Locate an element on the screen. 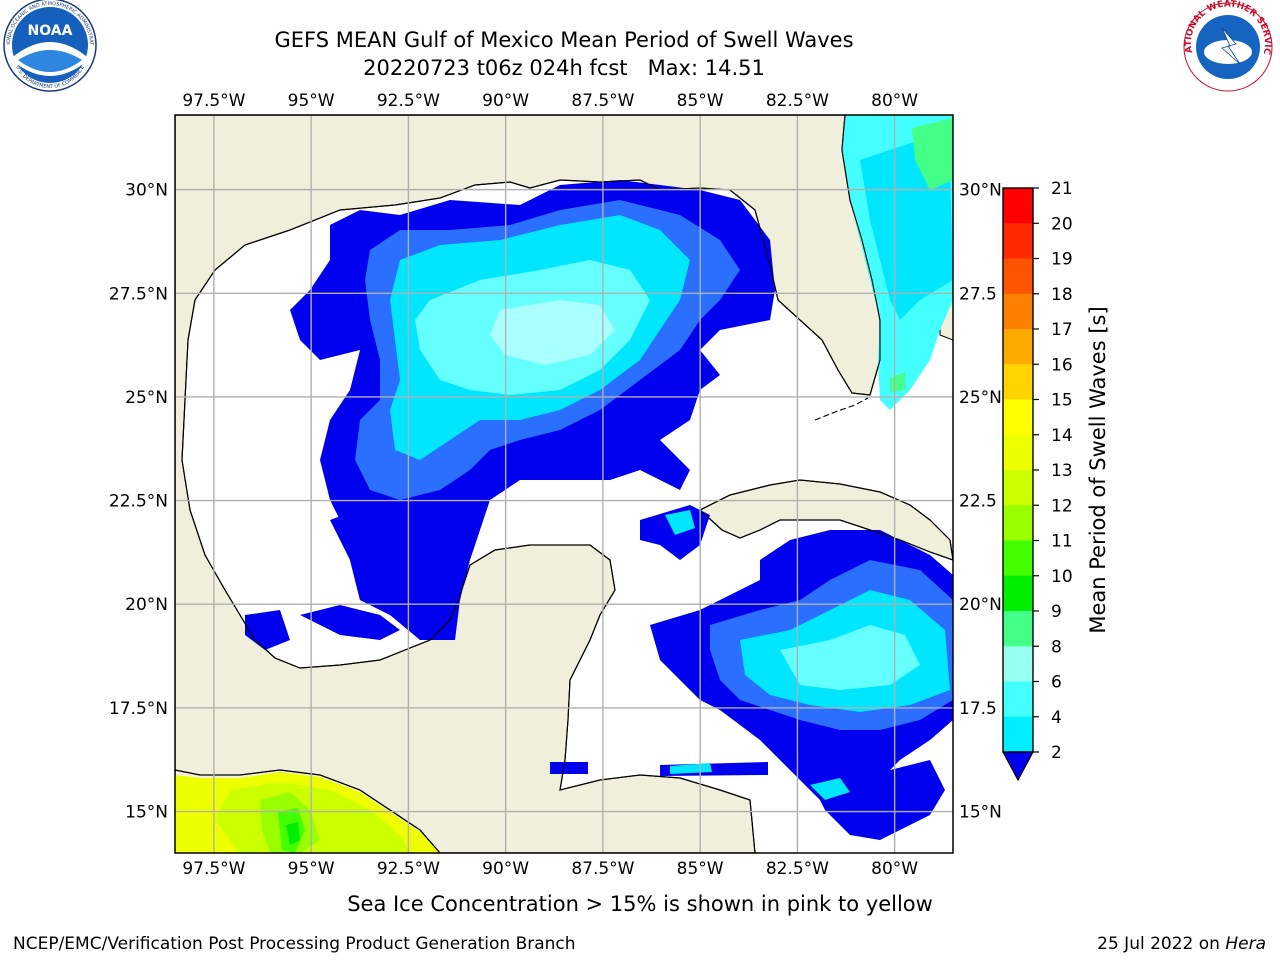 Image resolution: width=1280 pixels, height=960 pixels. lat-label-right: 22.5 is located at coordinates (978, 502).